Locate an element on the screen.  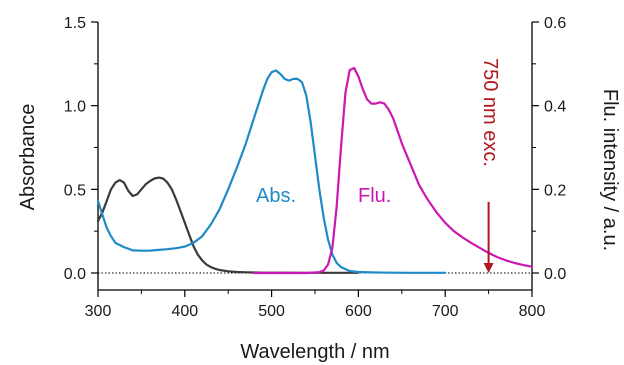
y-left-tick-label: 1.0 is located at coordinates (75, 107).